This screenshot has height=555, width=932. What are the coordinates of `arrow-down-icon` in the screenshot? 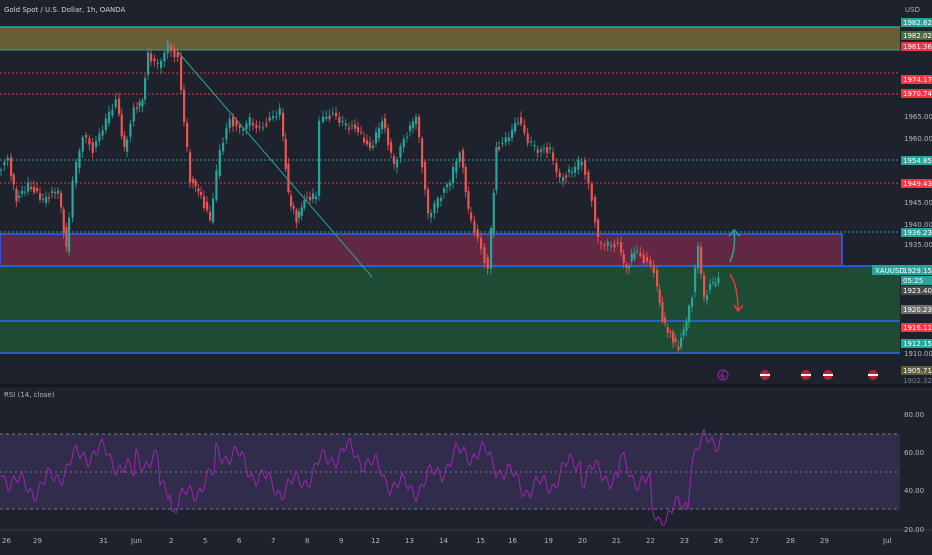 It's located at (736, 293).